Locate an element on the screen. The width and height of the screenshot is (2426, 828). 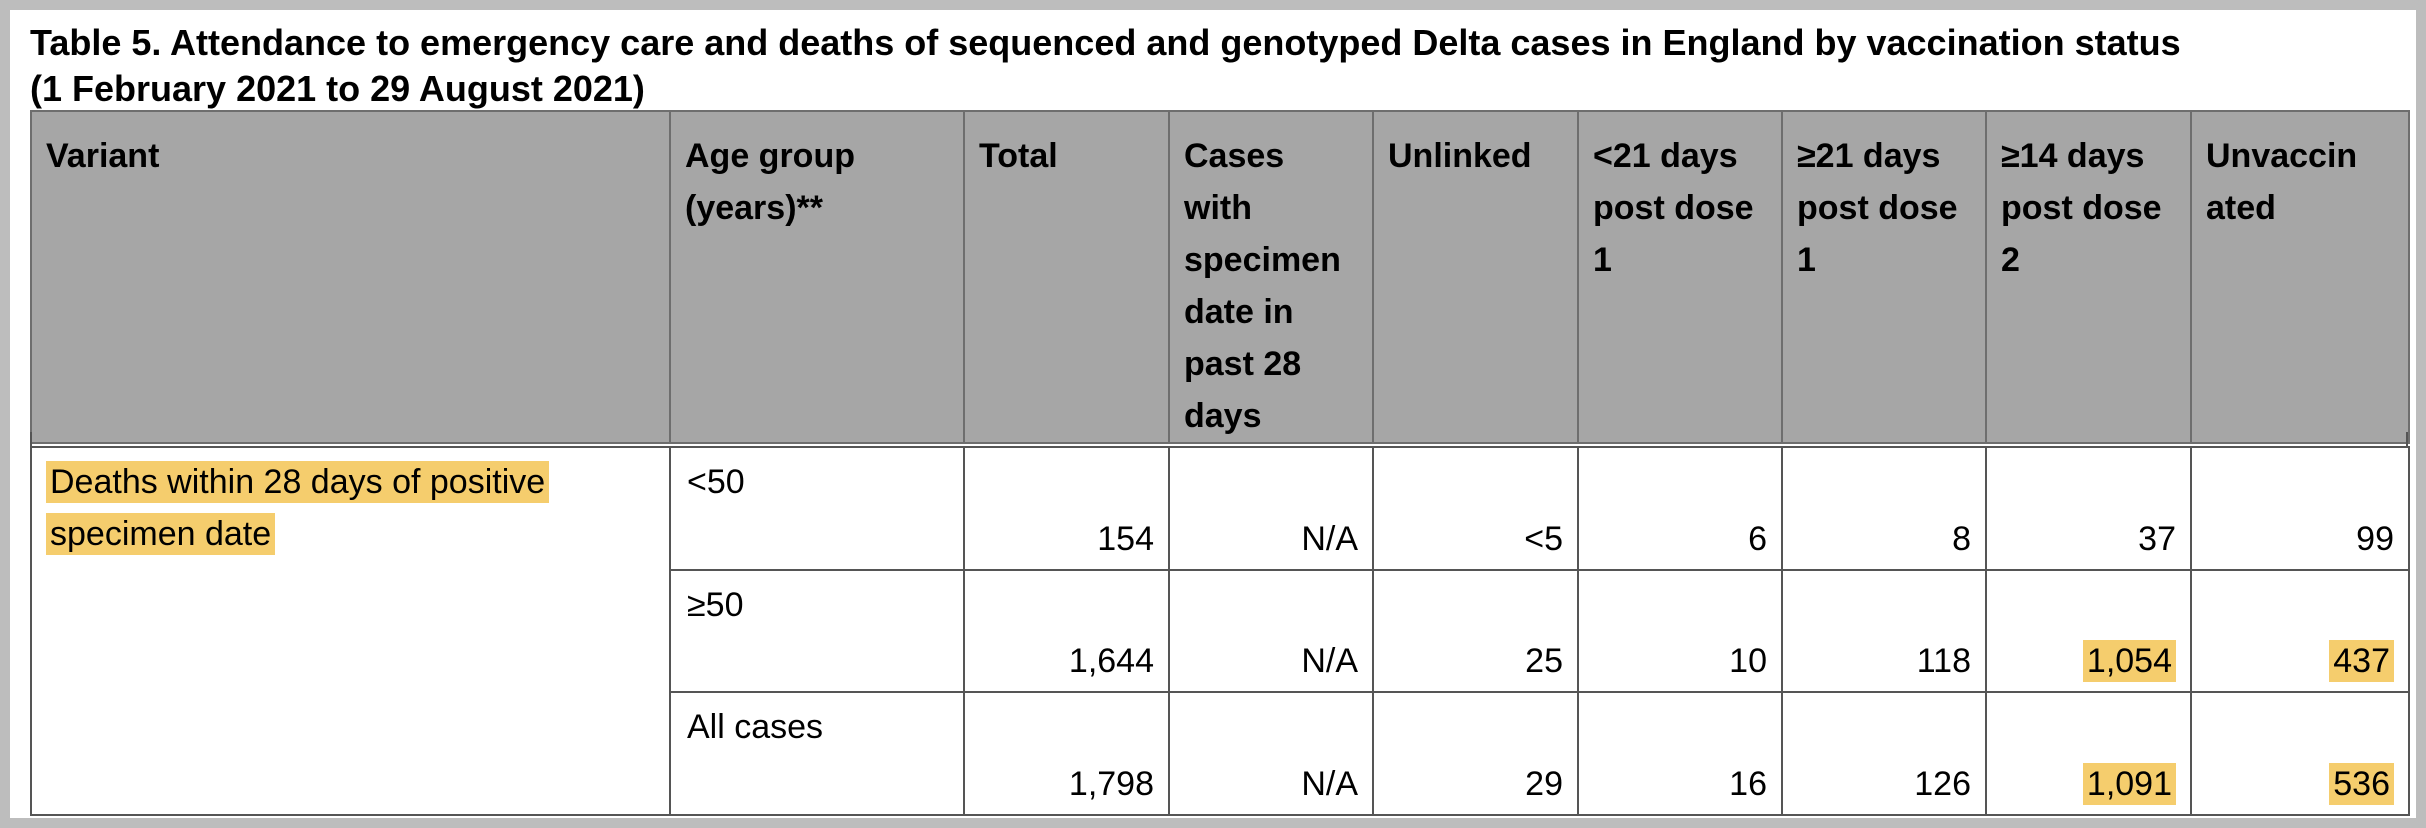
header-unvaccinated: Unvaccin ated is located at coordinates (2300, 277).